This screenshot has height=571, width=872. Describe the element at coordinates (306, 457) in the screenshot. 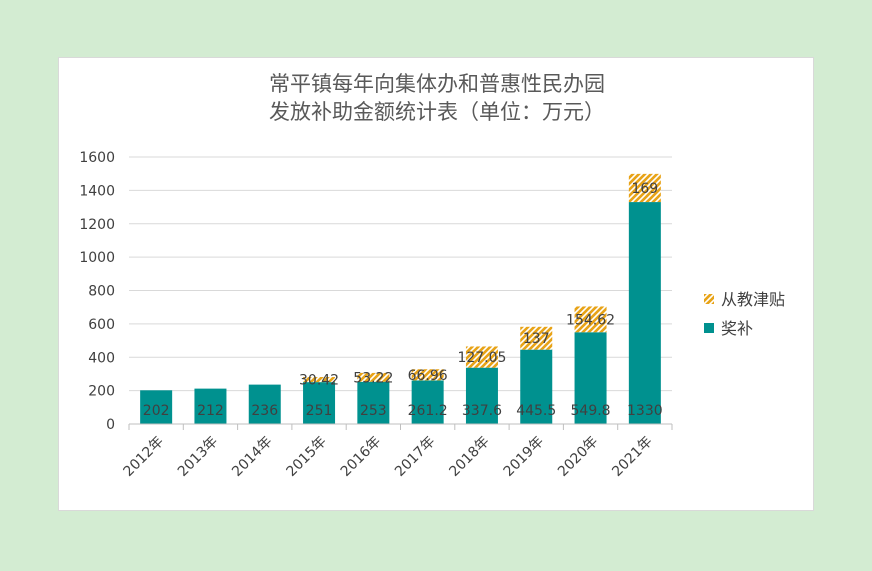

I see `x-tick-label: 2015年` at that location.